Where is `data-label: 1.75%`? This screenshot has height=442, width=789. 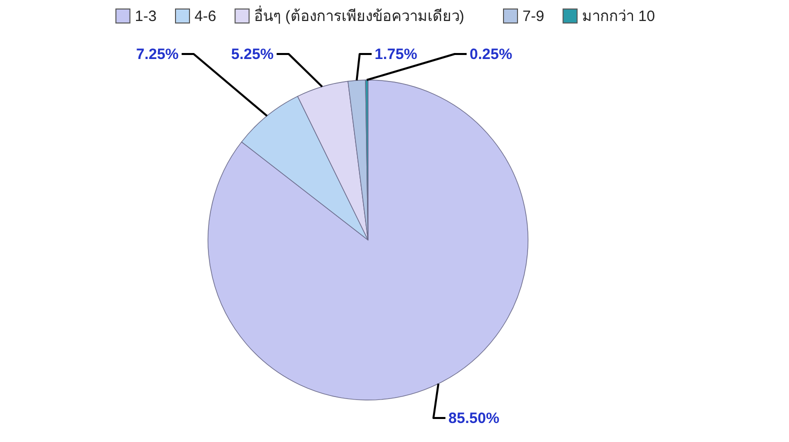 data-label: 1.75% is located at coordinates (396, 54).